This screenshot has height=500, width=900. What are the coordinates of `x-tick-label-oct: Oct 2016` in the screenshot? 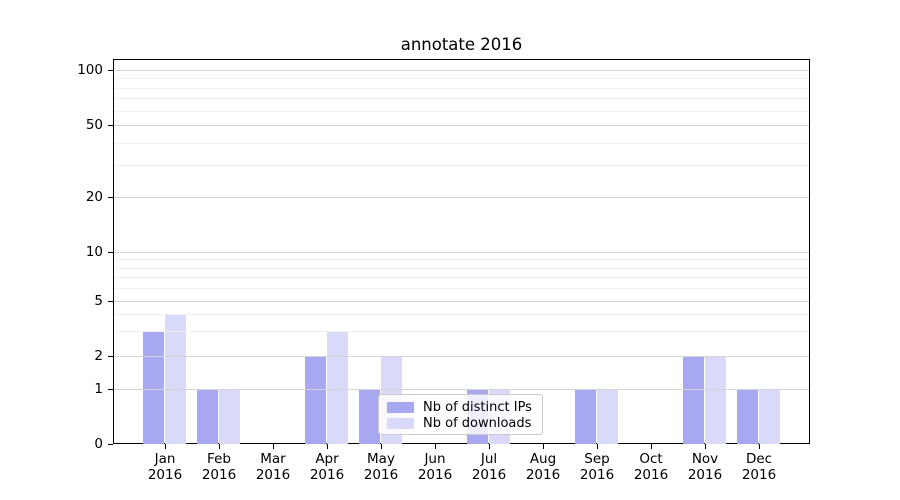 It's located at (651, 467).